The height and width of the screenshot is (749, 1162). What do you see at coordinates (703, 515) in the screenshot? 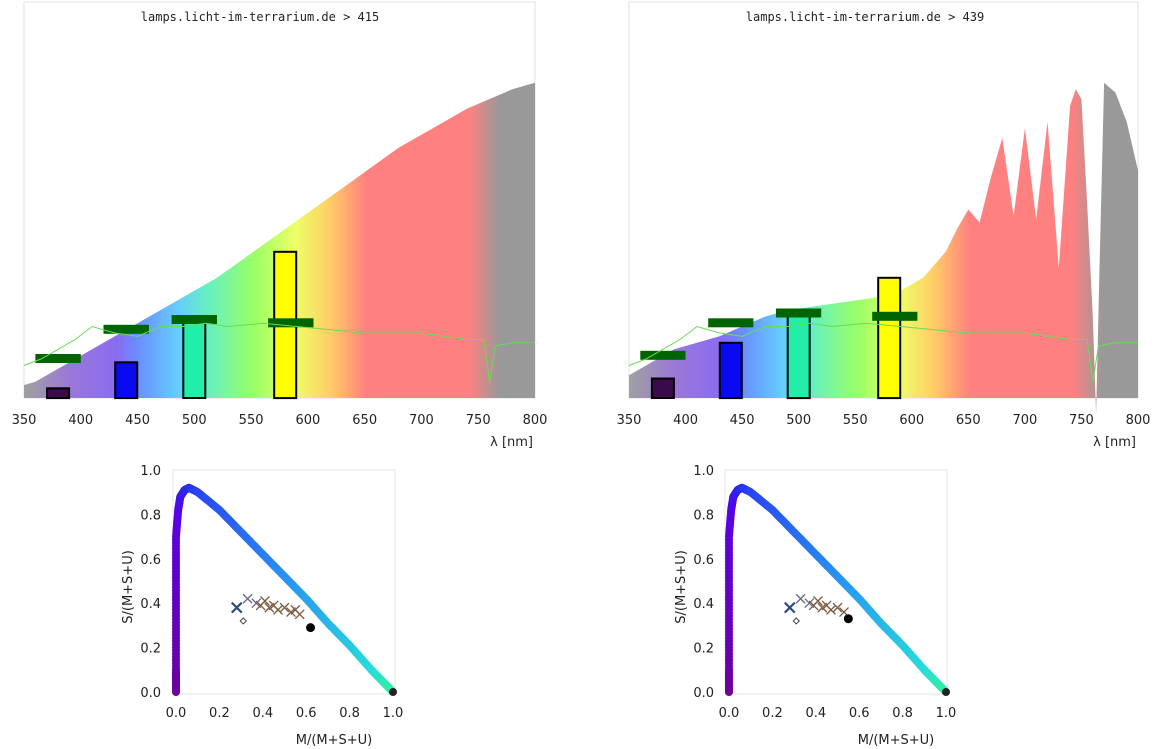
I see `y-tick-label-s2-5: 0.8` at bounding box center [703, 515].